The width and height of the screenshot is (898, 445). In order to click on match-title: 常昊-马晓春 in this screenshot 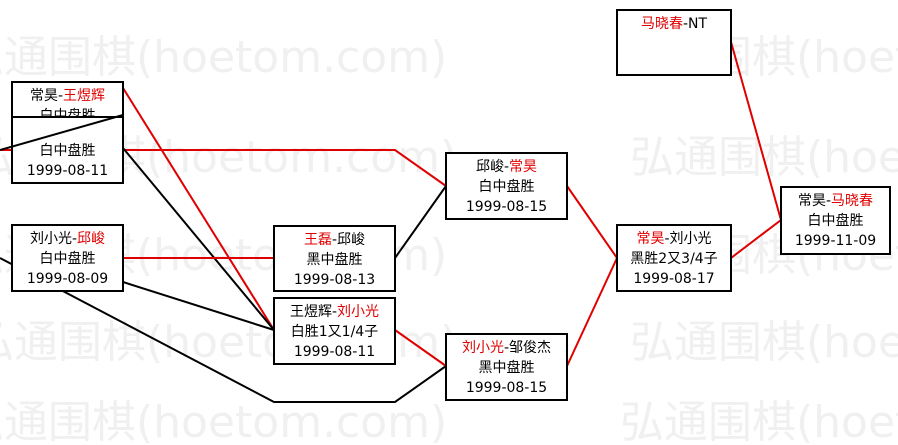, I will do `click(835, 201)`.